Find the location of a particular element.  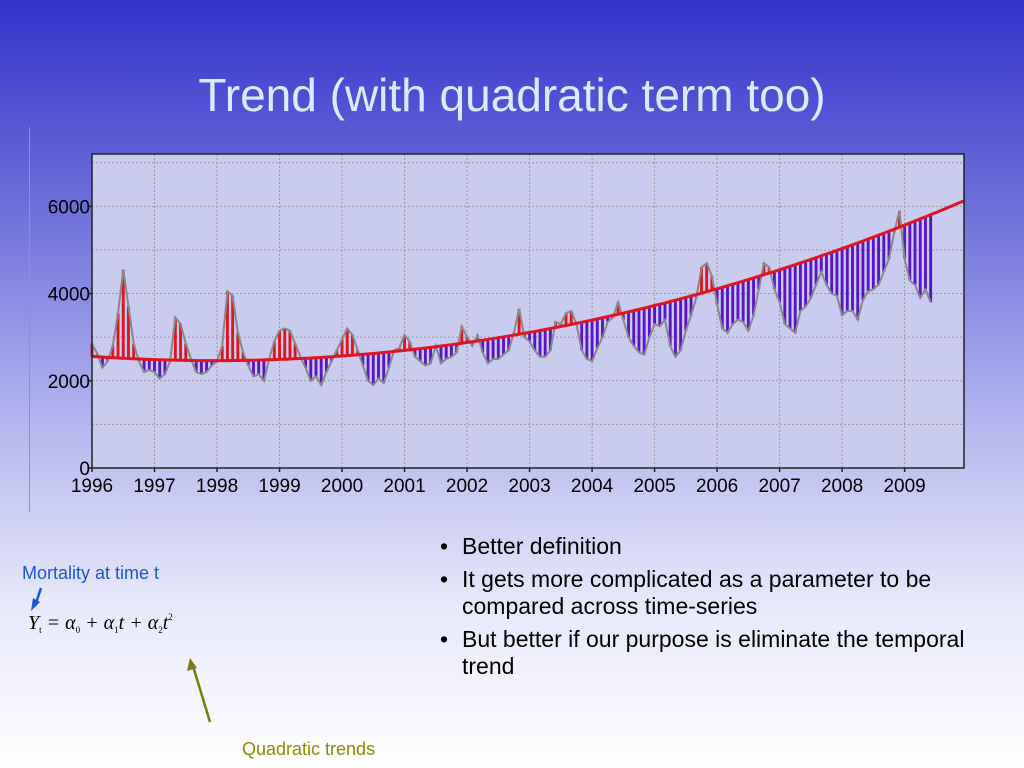

x-tick-label: 2009 is located at coordinates (904, 486).